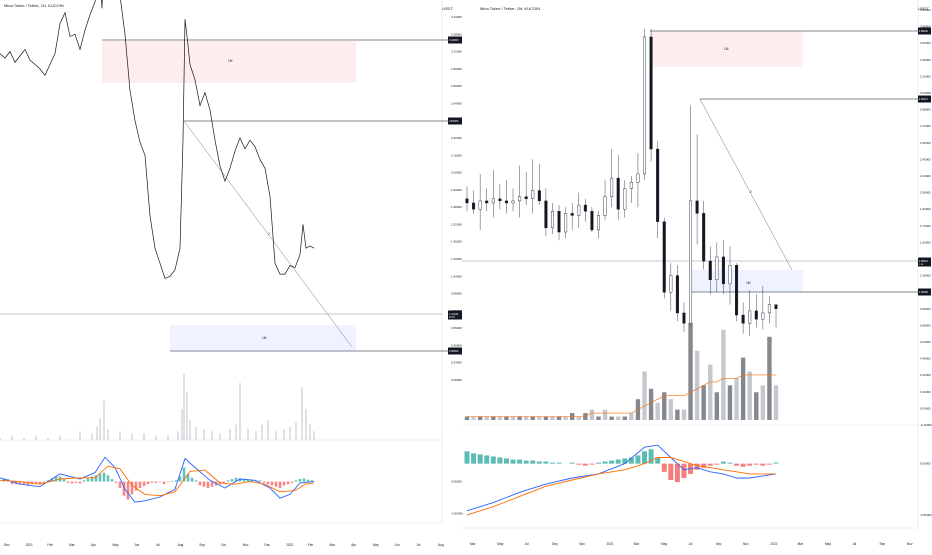 Image resolution: width=932 pixels, height=555 pixels. What do you see at coordinates (925, 309) in the screenshot?
I see `right-price-tick-label: 0.96000` at bounding box center [925, 309].